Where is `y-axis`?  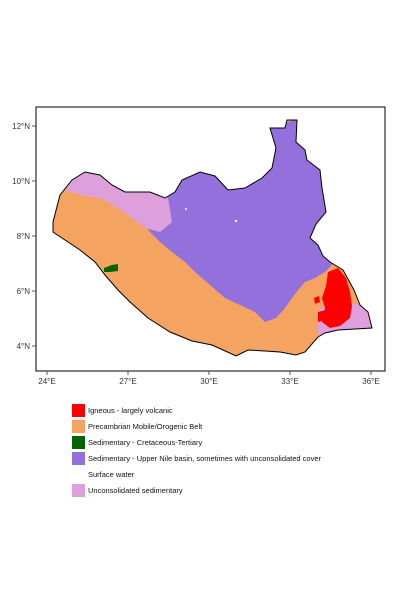
y-axis is located at coordinates (34, 236).